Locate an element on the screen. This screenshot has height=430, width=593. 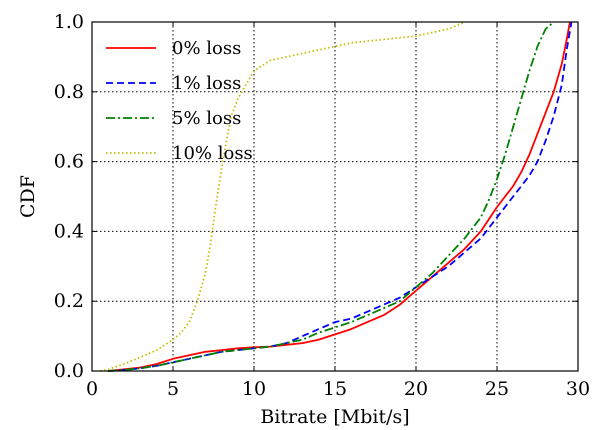
y-tick-label: 1.0 is located at coordinates (69, 22).